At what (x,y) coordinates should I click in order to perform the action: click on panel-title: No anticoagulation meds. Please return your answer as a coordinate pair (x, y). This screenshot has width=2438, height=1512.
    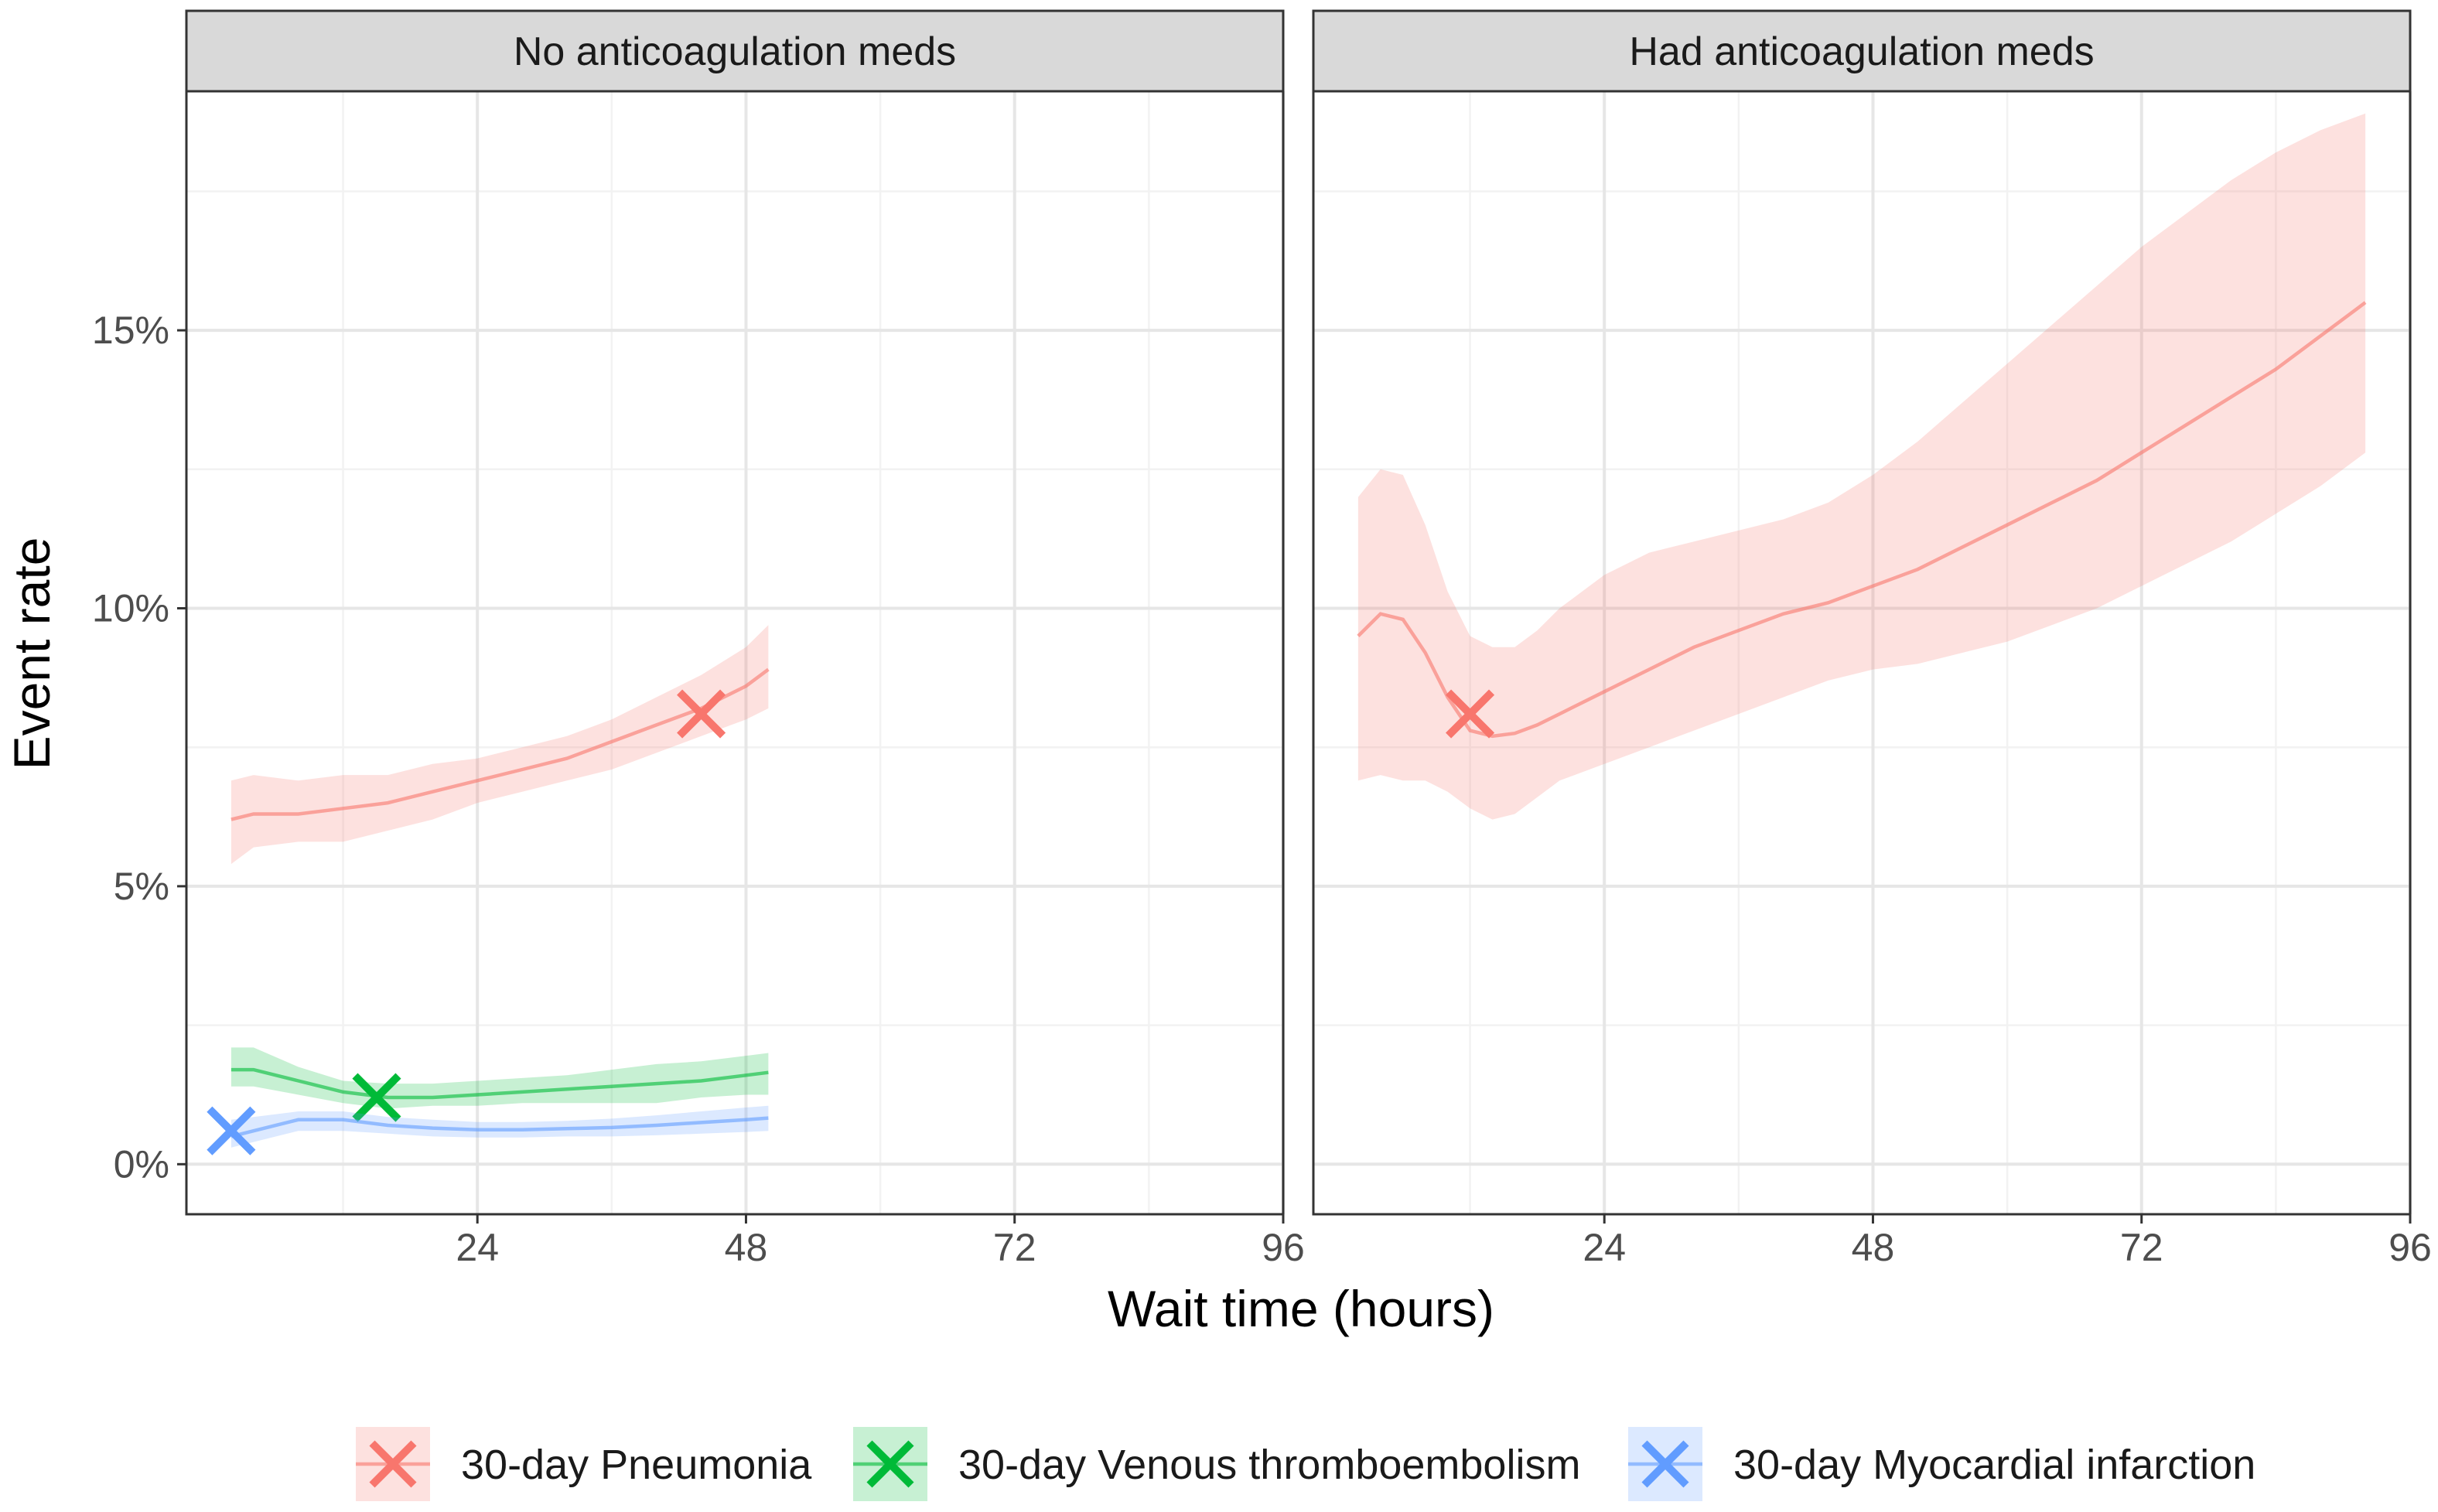
    Looking at the image, I should click on (735, 51).